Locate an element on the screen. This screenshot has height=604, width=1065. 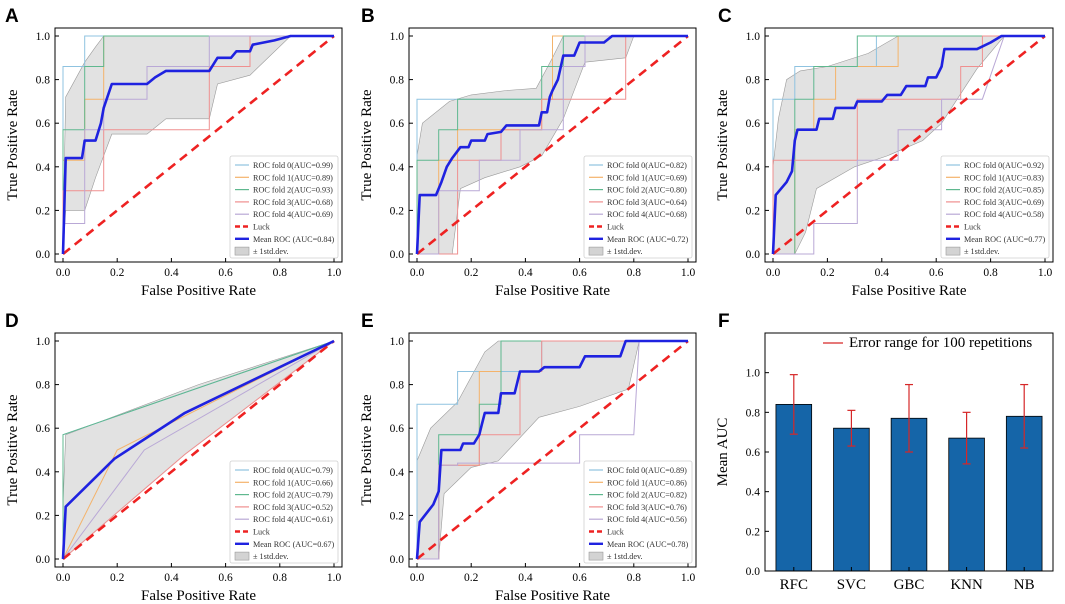
x-tick-label-e: 0.8 is located at coordinates (634, 578).